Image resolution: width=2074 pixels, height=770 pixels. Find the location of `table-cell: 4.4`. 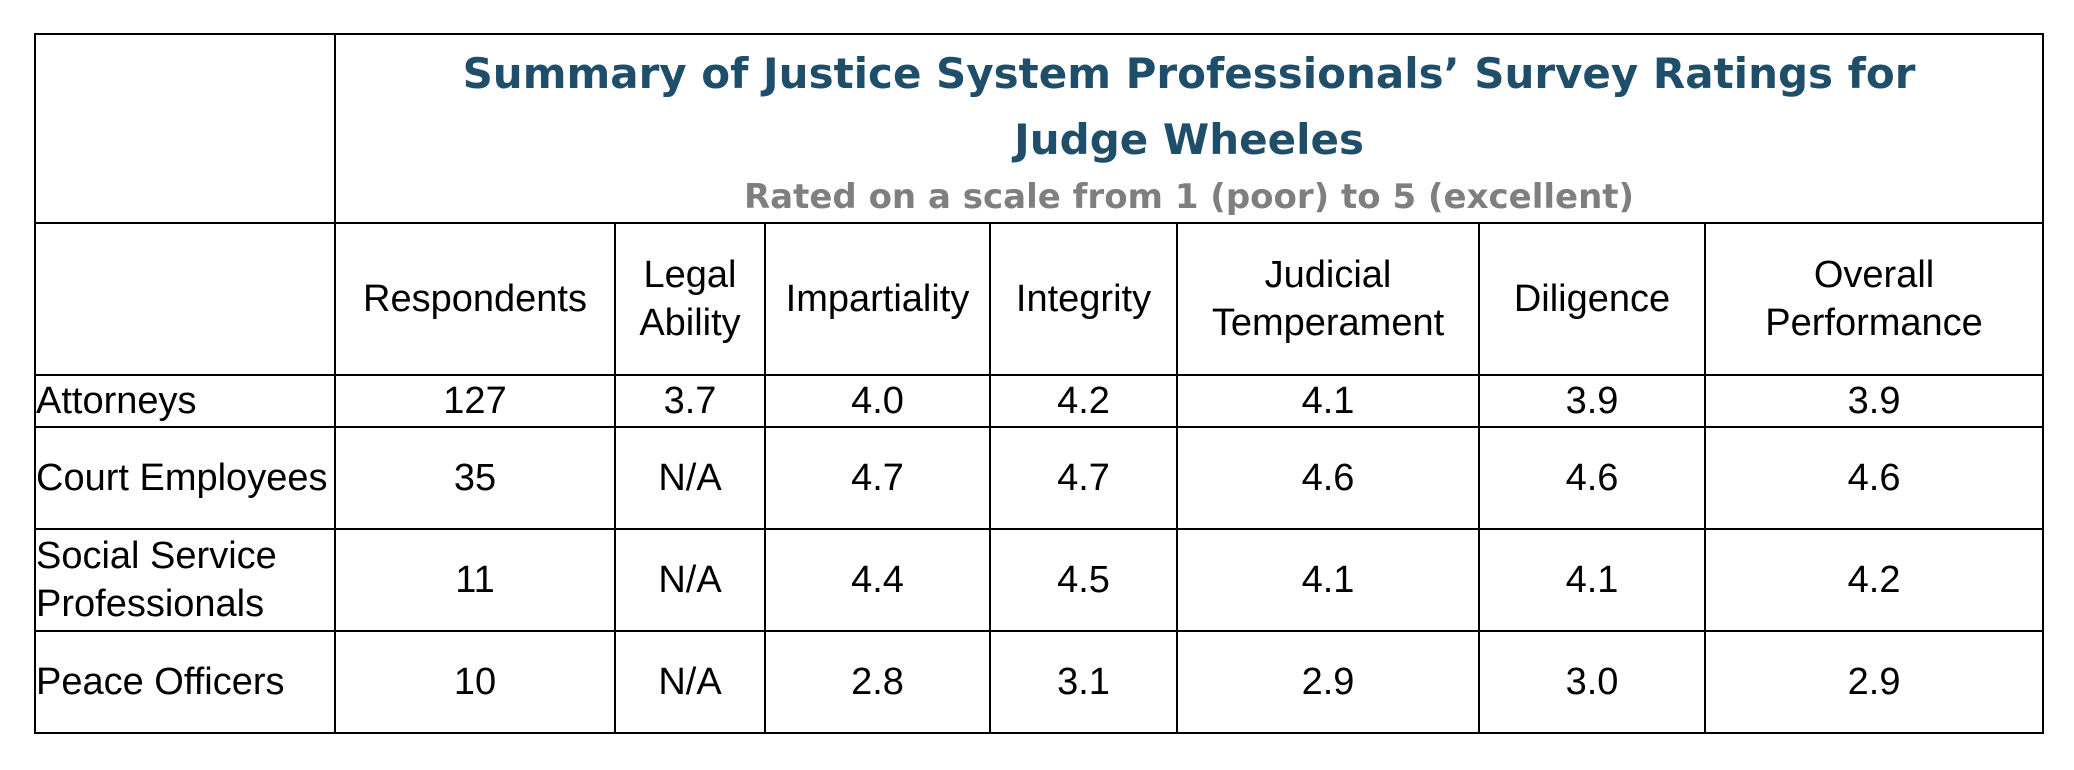

table-cell: 4.4 is located at coordinates (877, 580).